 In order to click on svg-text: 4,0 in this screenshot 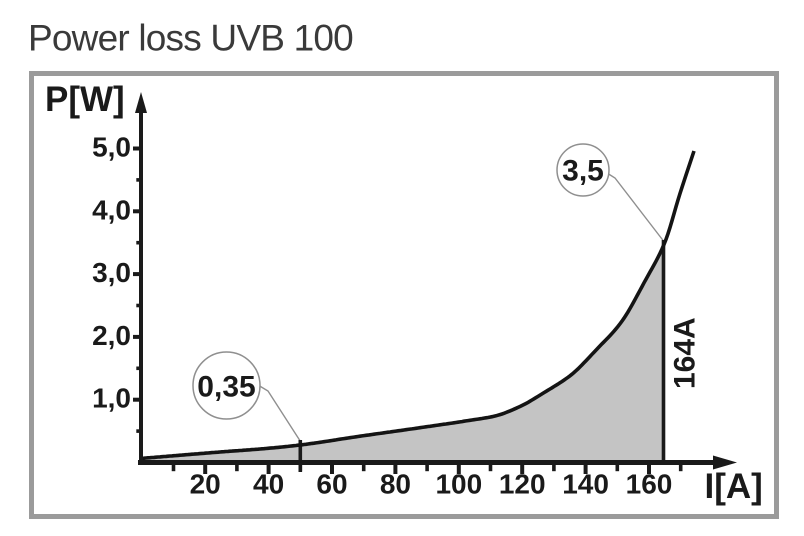, I will do `click(111, 209)`.